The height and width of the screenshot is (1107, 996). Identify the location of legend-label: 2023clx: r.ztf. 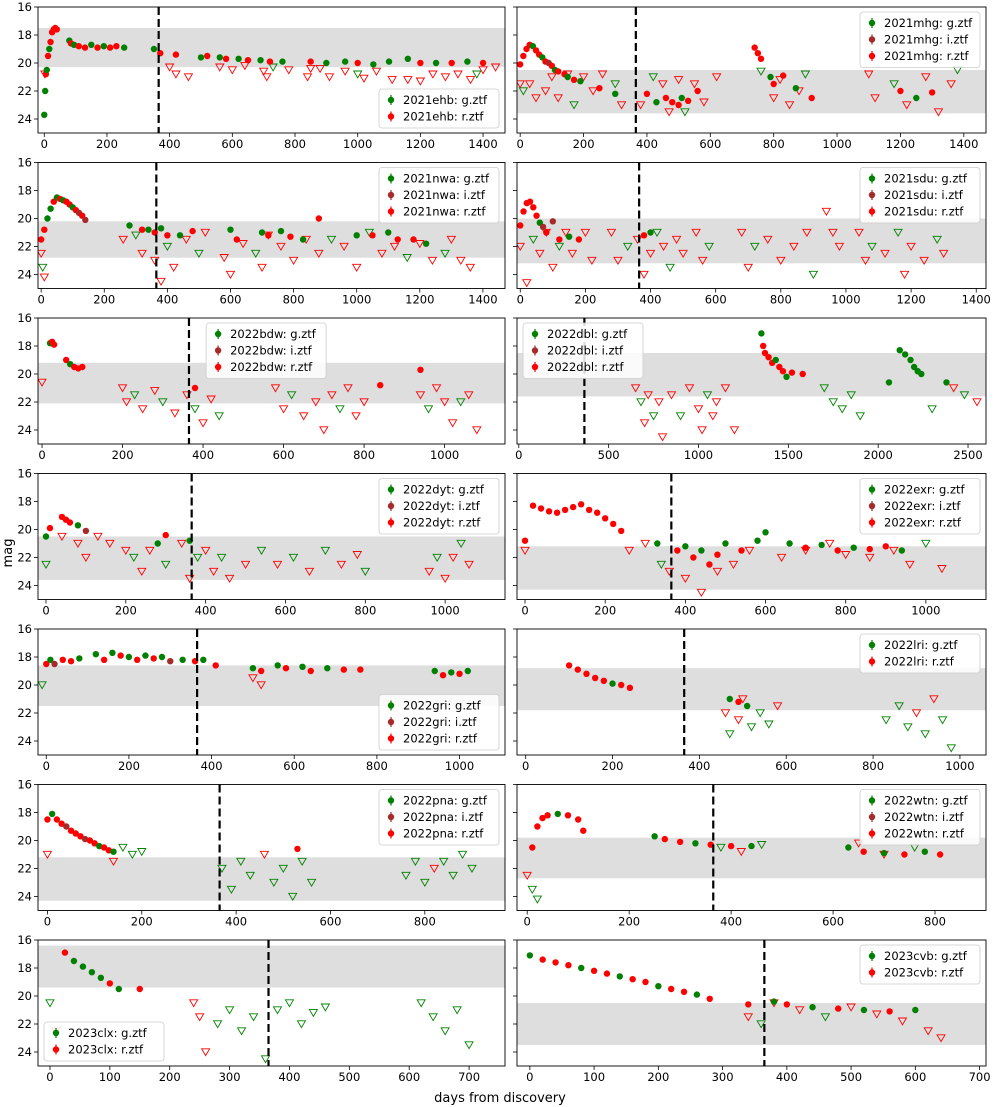
(106, 1050).